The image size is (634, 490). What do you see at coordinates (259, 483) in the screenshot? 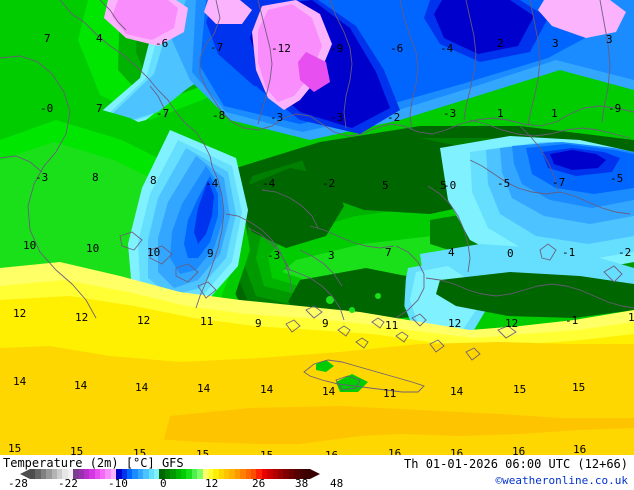
I see `colorbar-tick-label: 26` at bounding box center [259, 483].